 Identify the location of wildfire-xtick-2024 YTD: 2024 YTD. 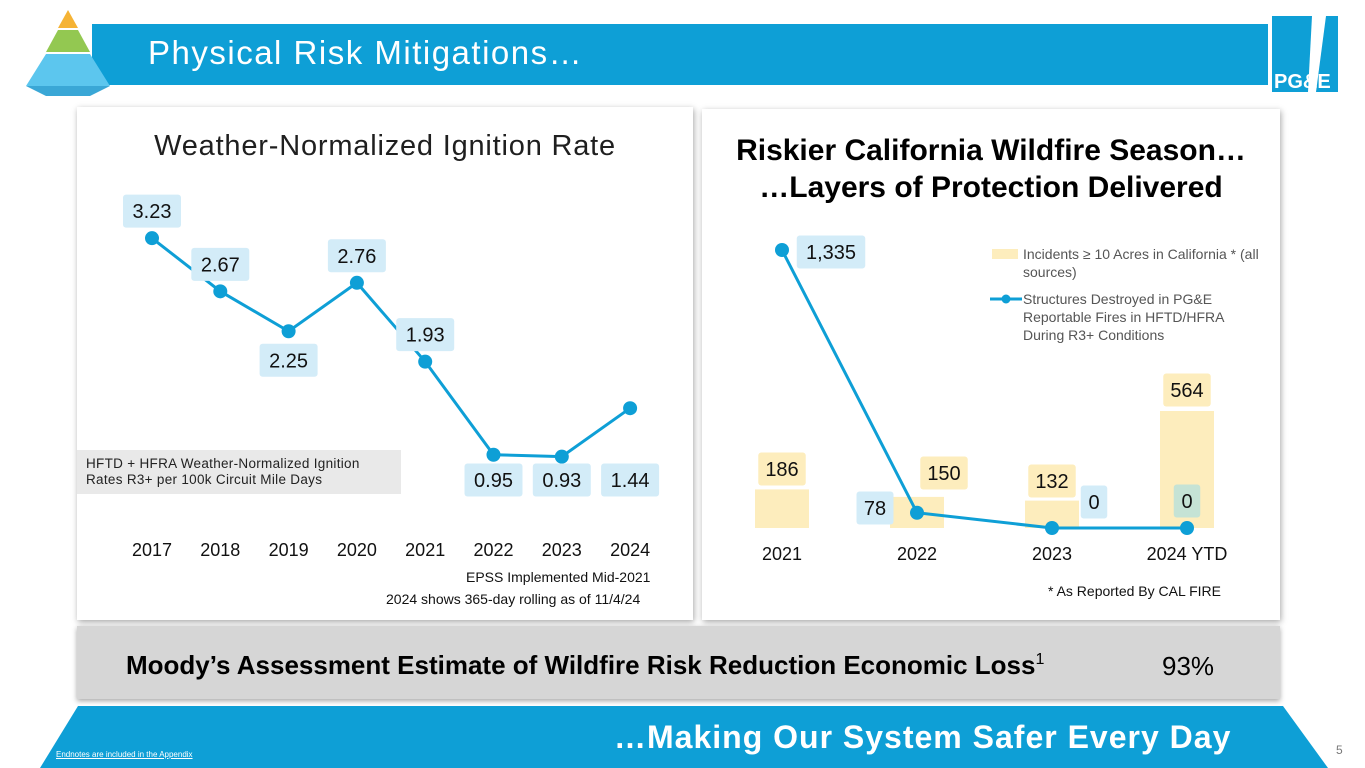
(1187, 554).